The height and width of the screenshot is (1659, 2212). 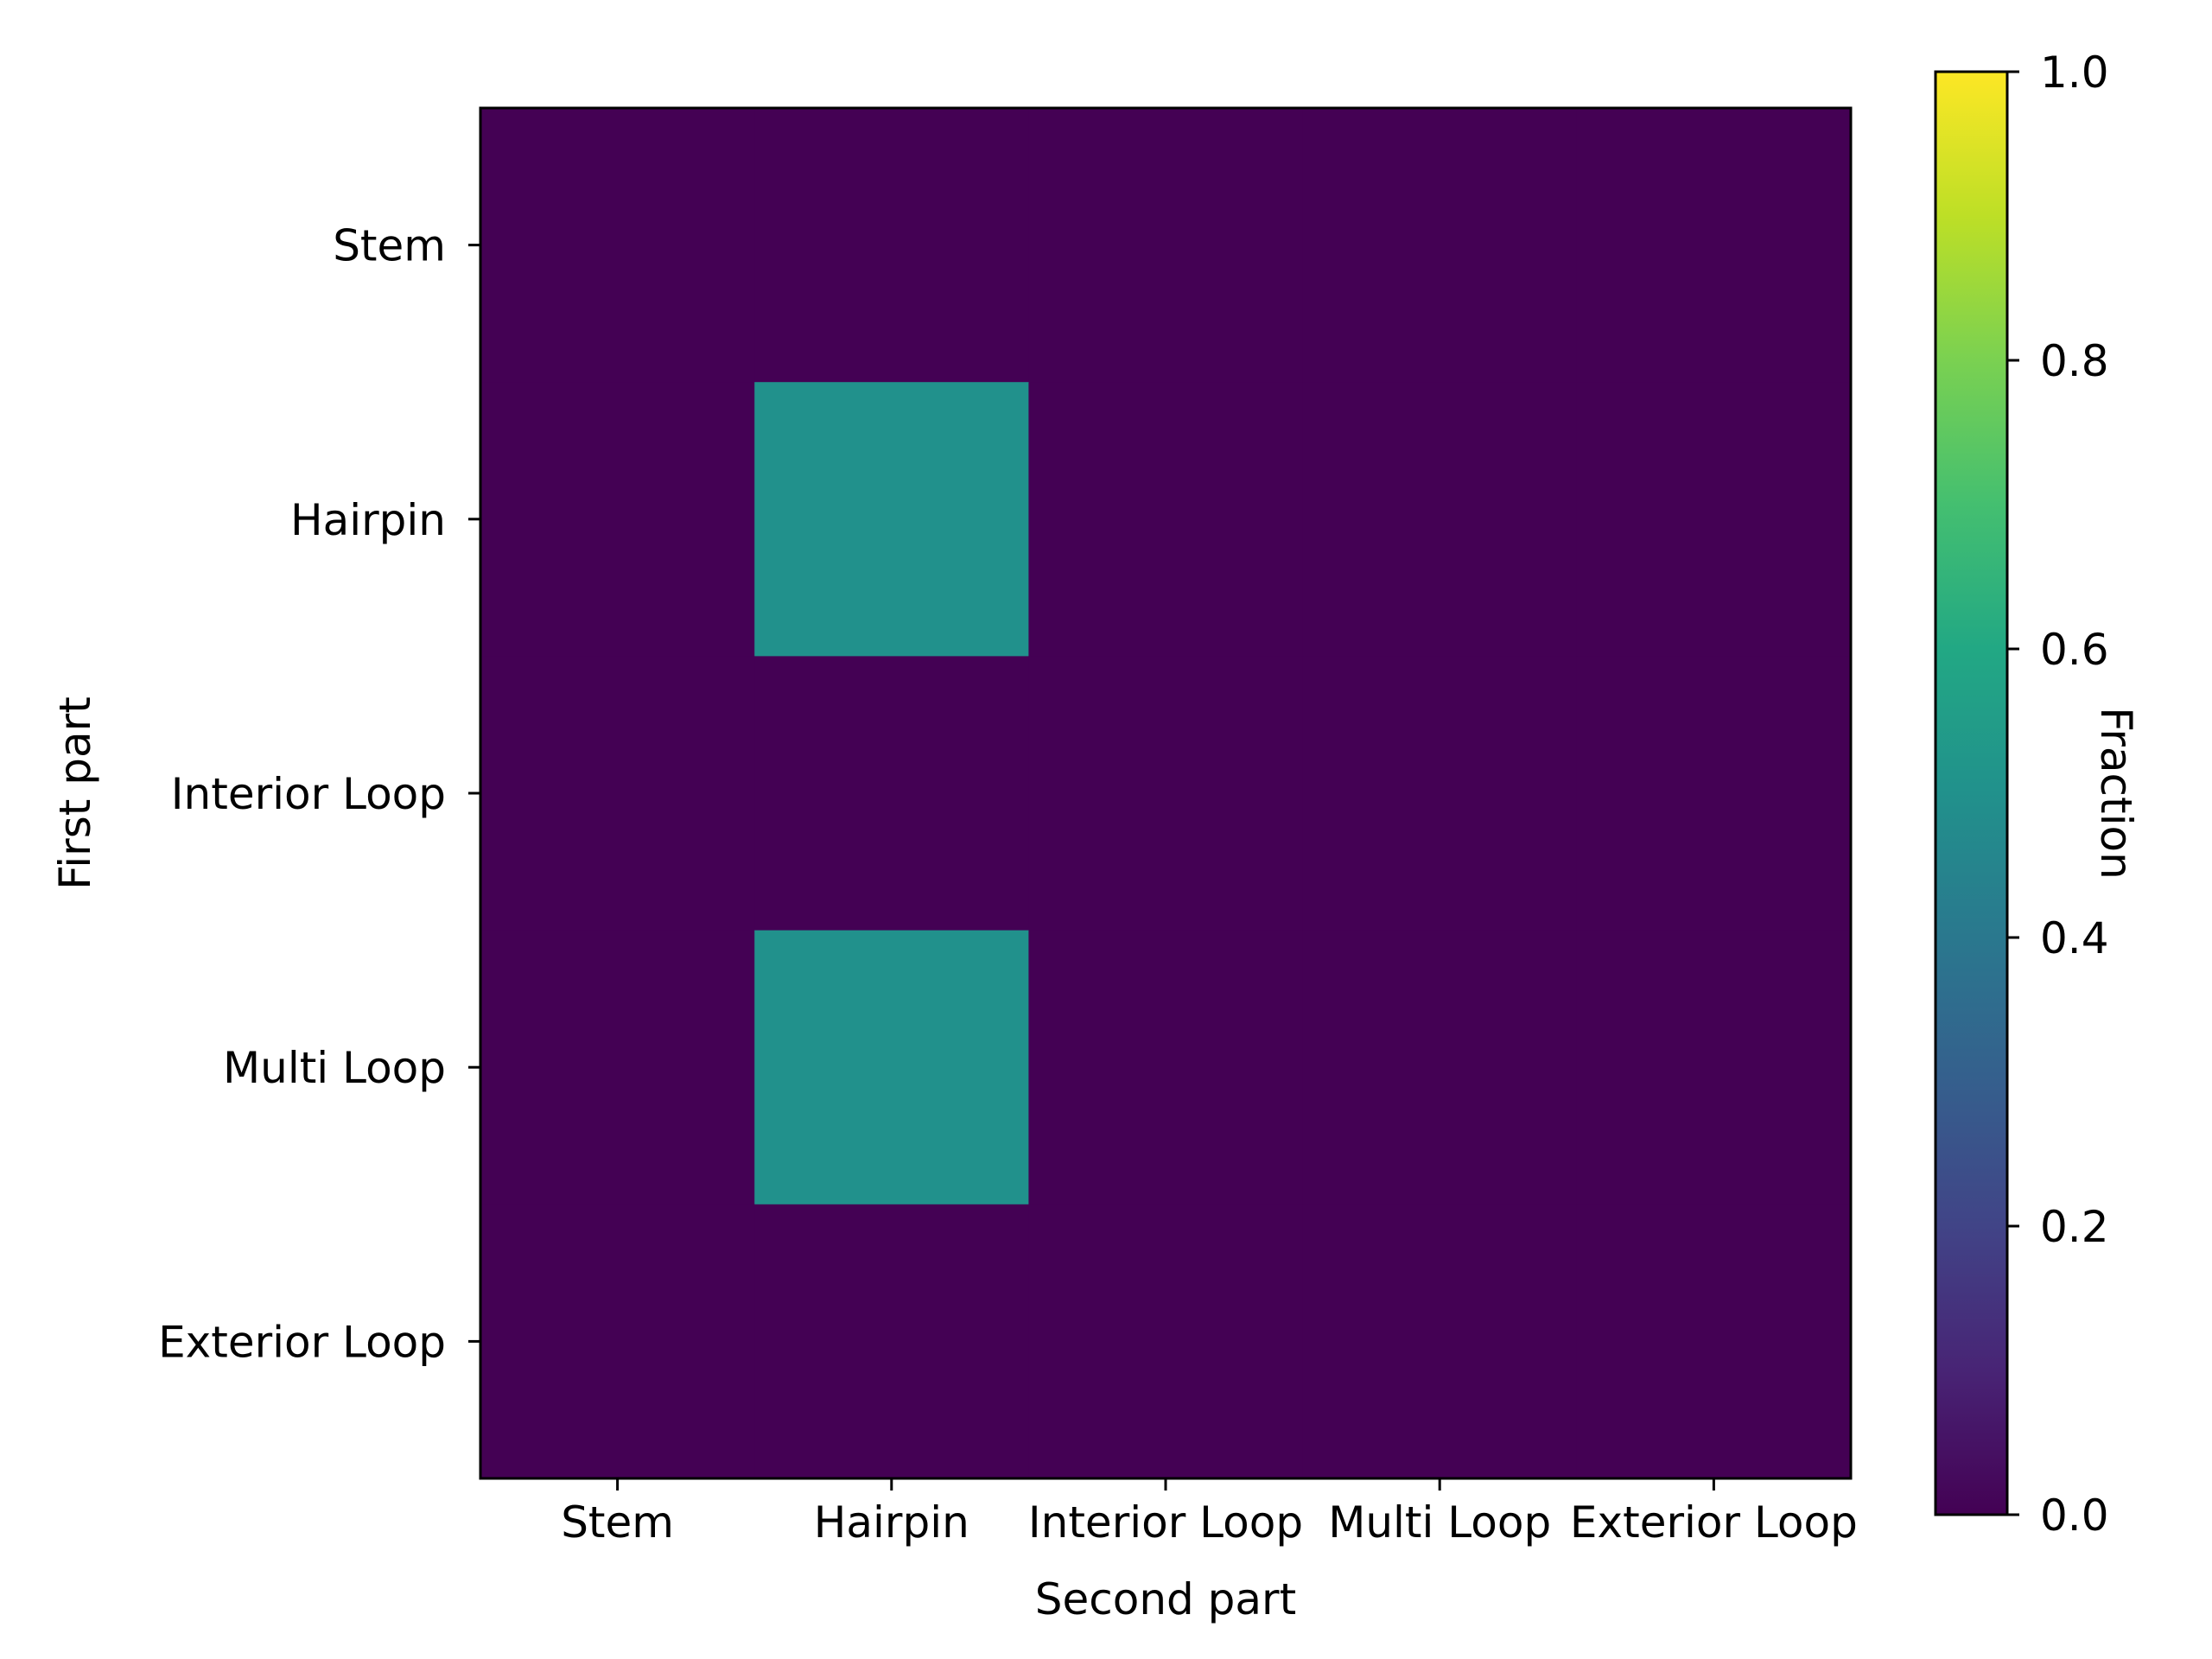 What do you see at coordinates (389, 246) in the screenshot?
I see `y-tick-label: Stem` at bounding box center [389, 246].